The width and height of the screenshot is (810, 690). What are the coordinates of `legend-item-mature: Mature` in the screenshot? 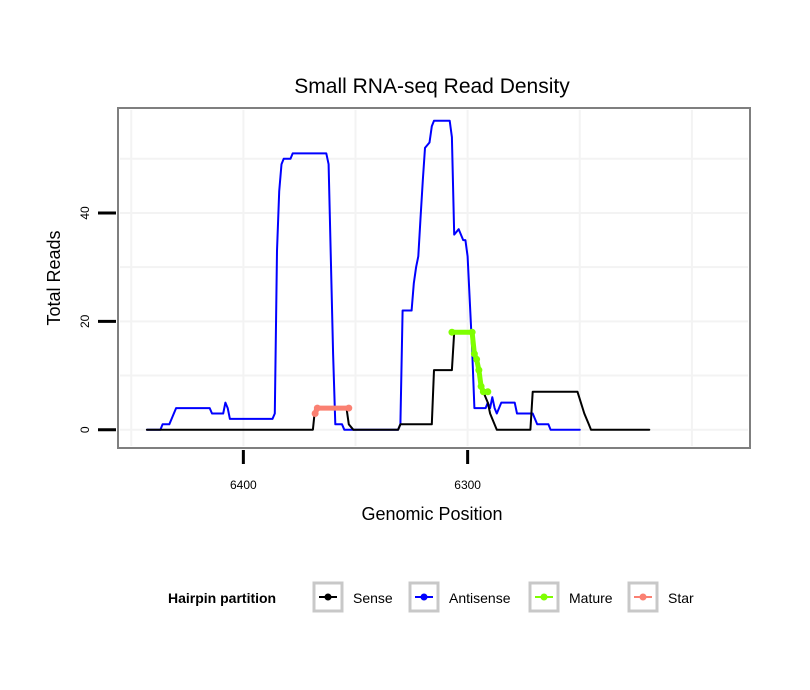 It's located at (570, 597).